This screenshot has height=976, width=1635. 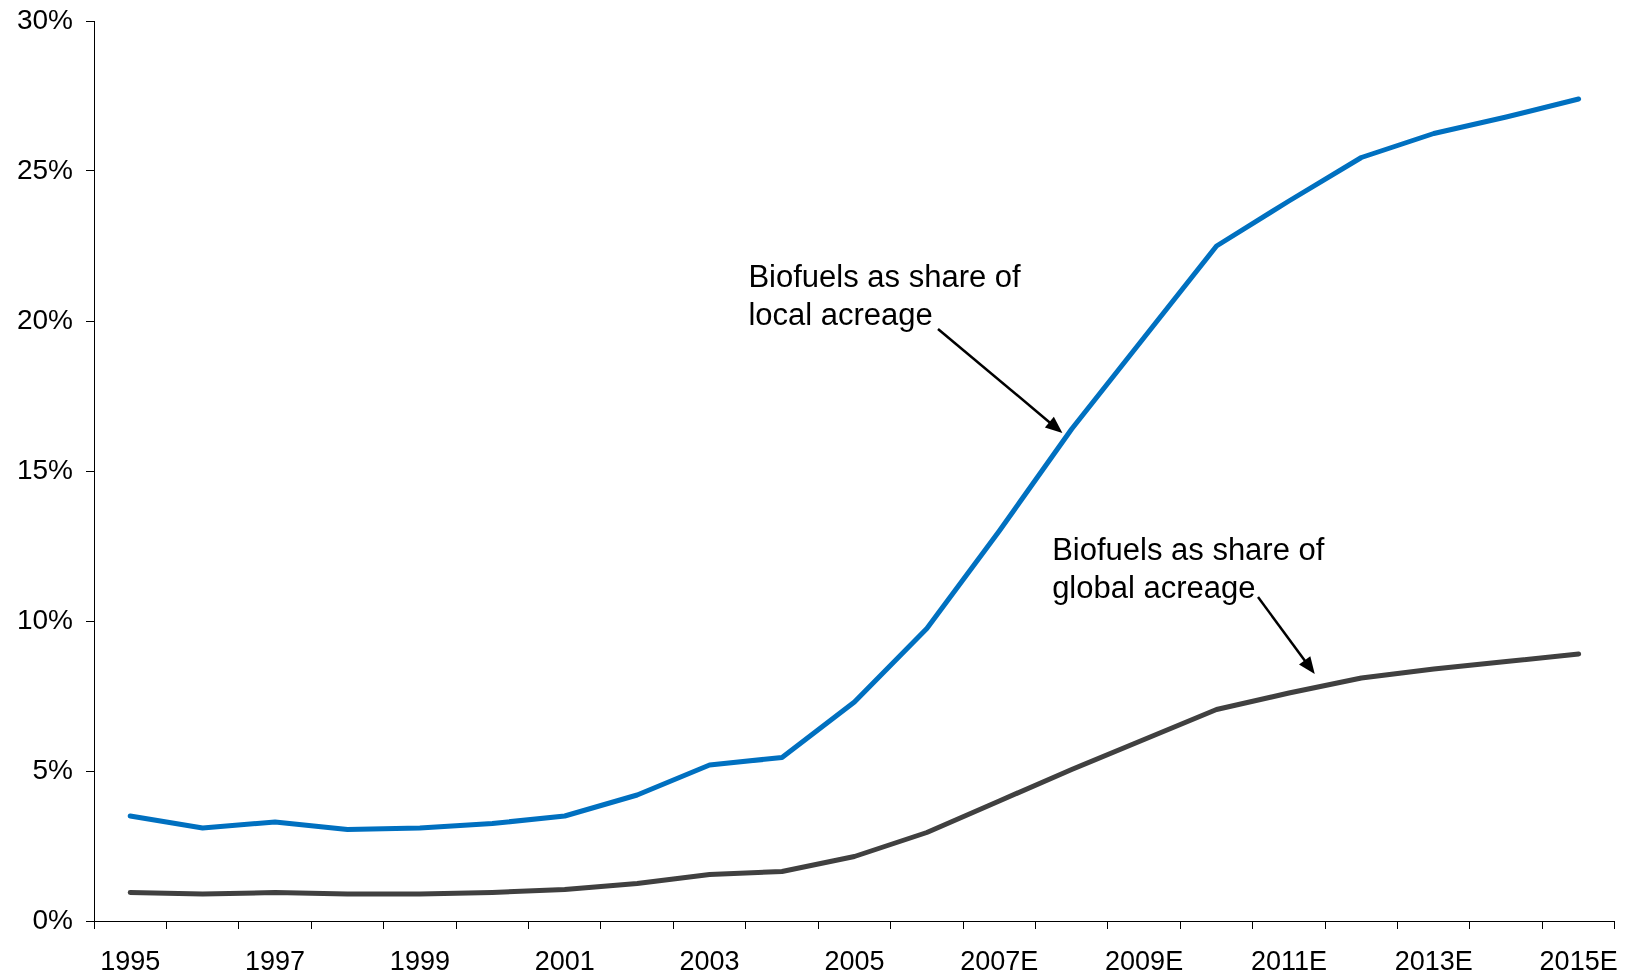 I want to click on y-tick-label: 5%, so click(x=52, y=769).